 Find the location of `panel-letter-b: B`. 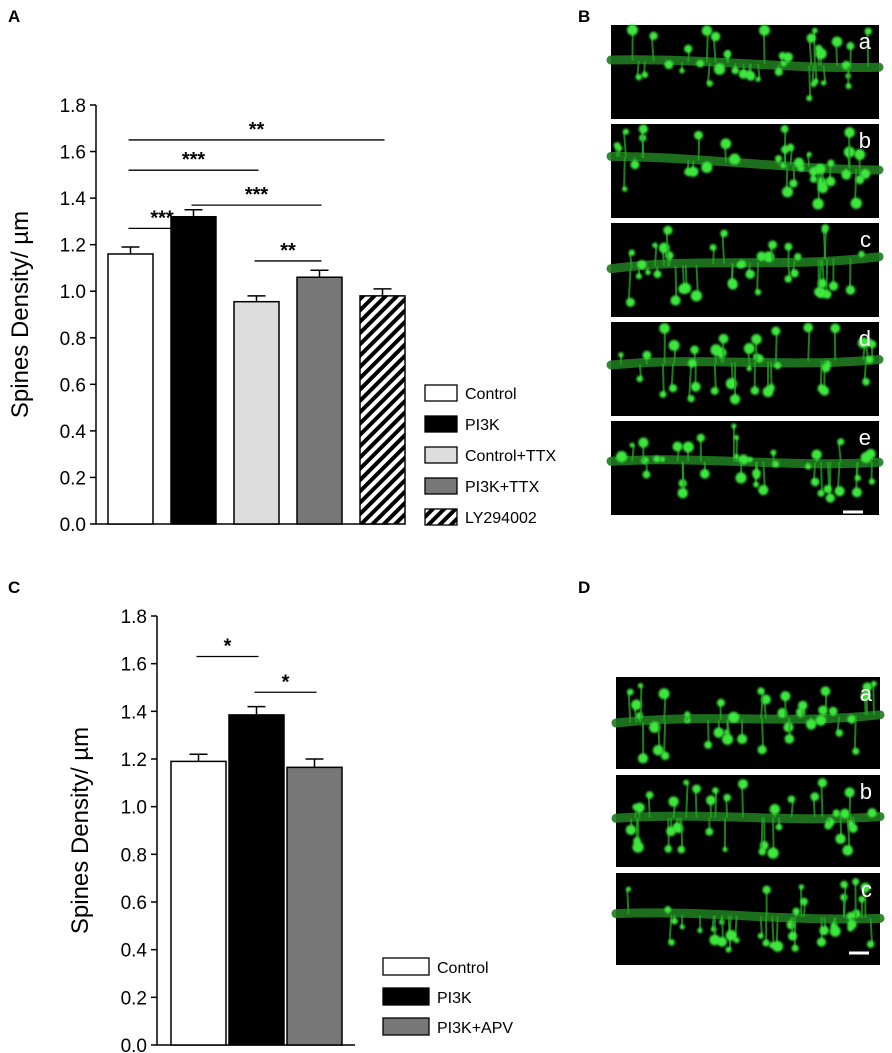

panel-letter-b: B is located at coordinates (584, 16).